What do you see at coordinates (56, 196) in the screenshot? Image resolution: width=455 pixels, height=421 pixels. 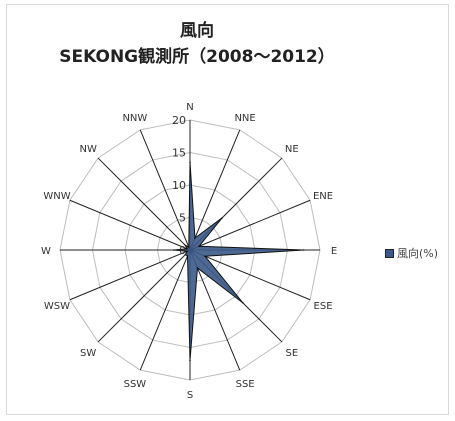 I see `direction-label: WNW` at bounding box center [56, 196].